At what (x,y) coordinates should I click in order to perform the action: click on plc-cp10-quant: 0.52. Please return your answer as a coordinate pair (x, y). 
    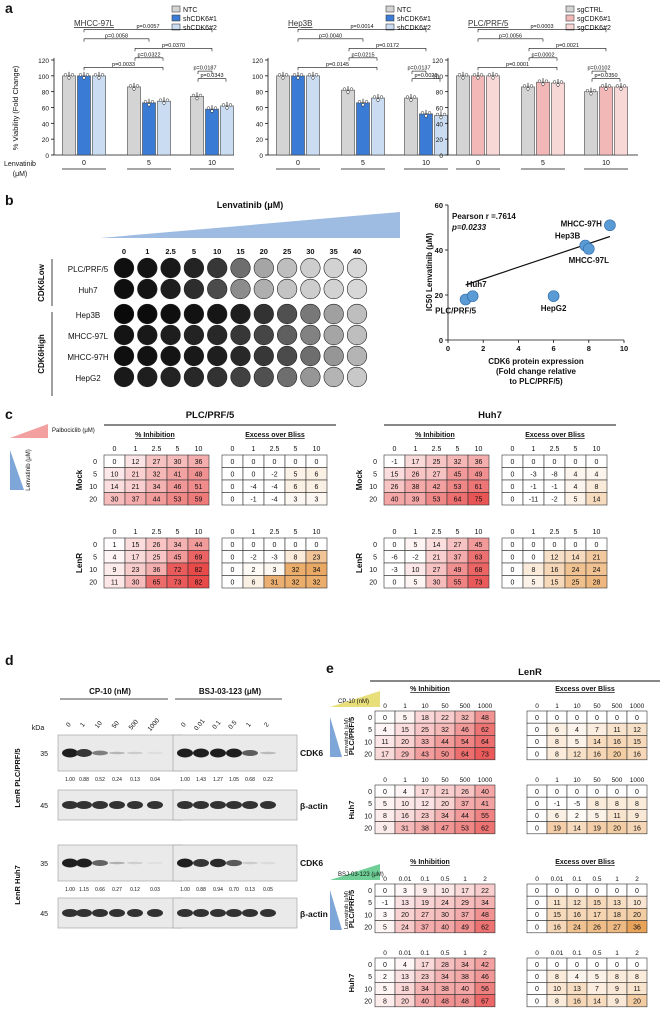
    Looking at the image, I should click on (100, 780).